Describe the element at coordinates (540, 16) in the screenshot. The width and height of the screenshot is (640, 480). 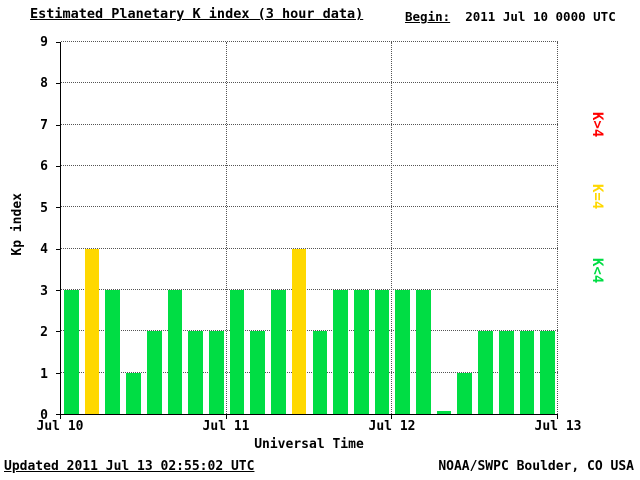
I see `begin-value: 2011 Jul 10 0000 UTC` at that location.